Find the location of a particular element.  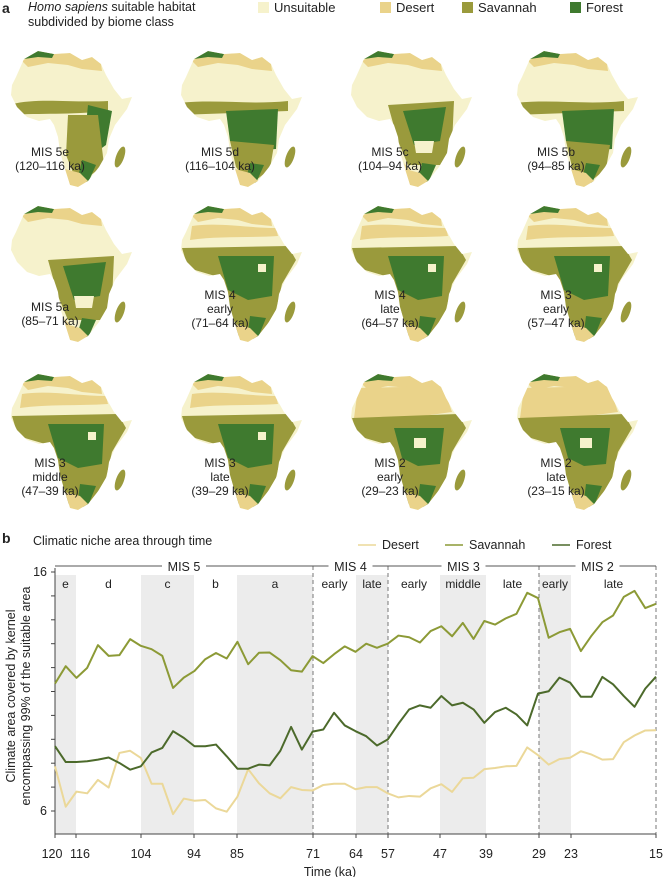

habitat-map: MIS 5a (85–71 ka) is located at coordinates (78, 275).